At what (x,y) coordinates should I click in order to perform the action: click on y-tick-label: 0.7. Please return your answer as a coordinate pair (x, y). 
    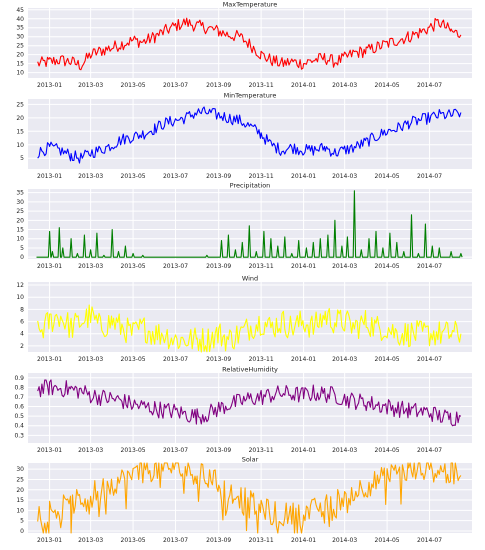
    Looking at the image, I should click on (19, 397).